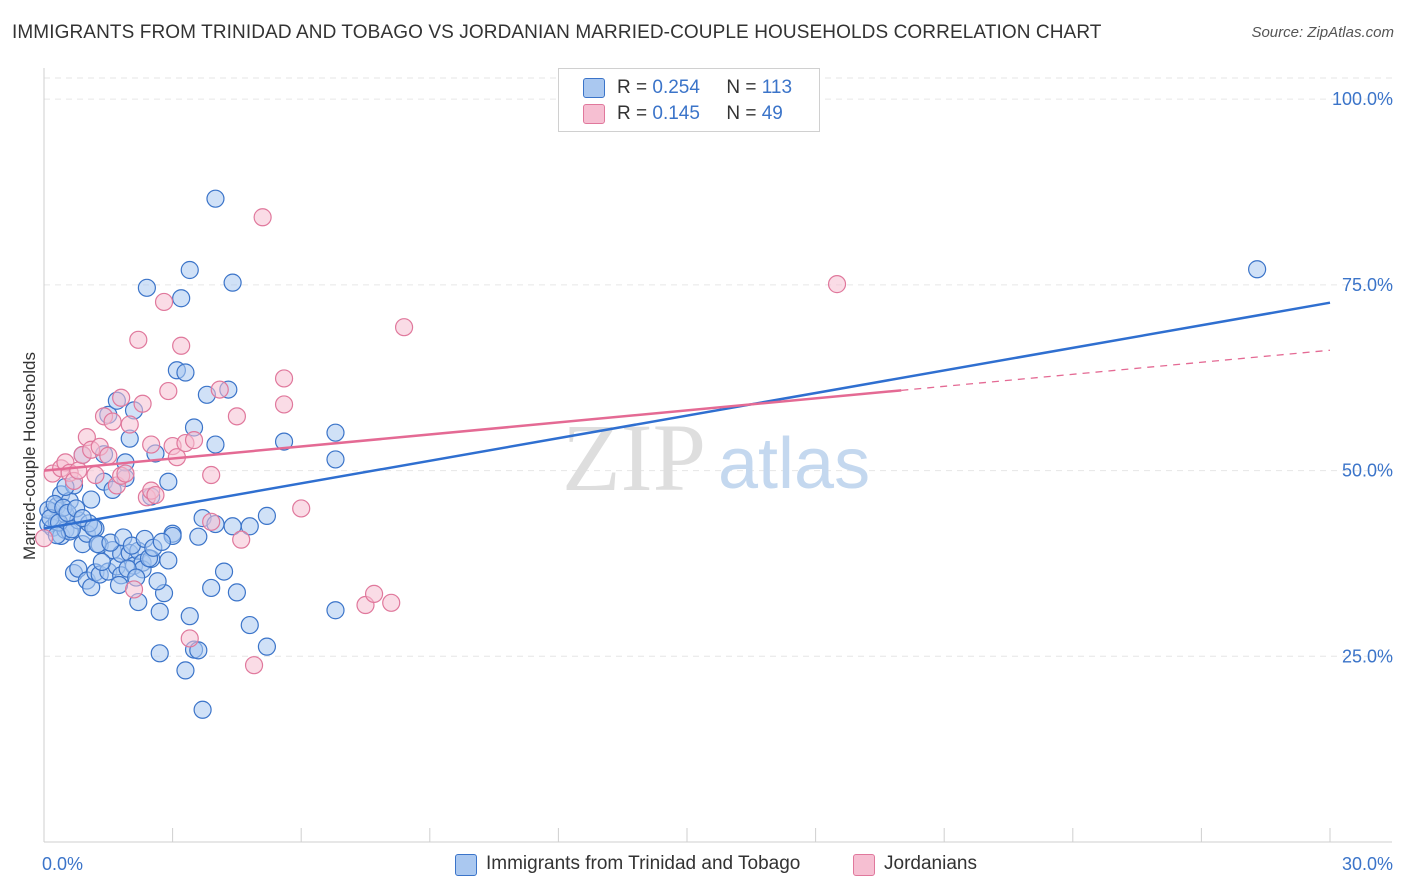 The width and height of the screenshot is (1406, 892). Describe the element at coordinates (1367, 471) in the screenshot. I see `y-tick-label: 50.0%` at that location.